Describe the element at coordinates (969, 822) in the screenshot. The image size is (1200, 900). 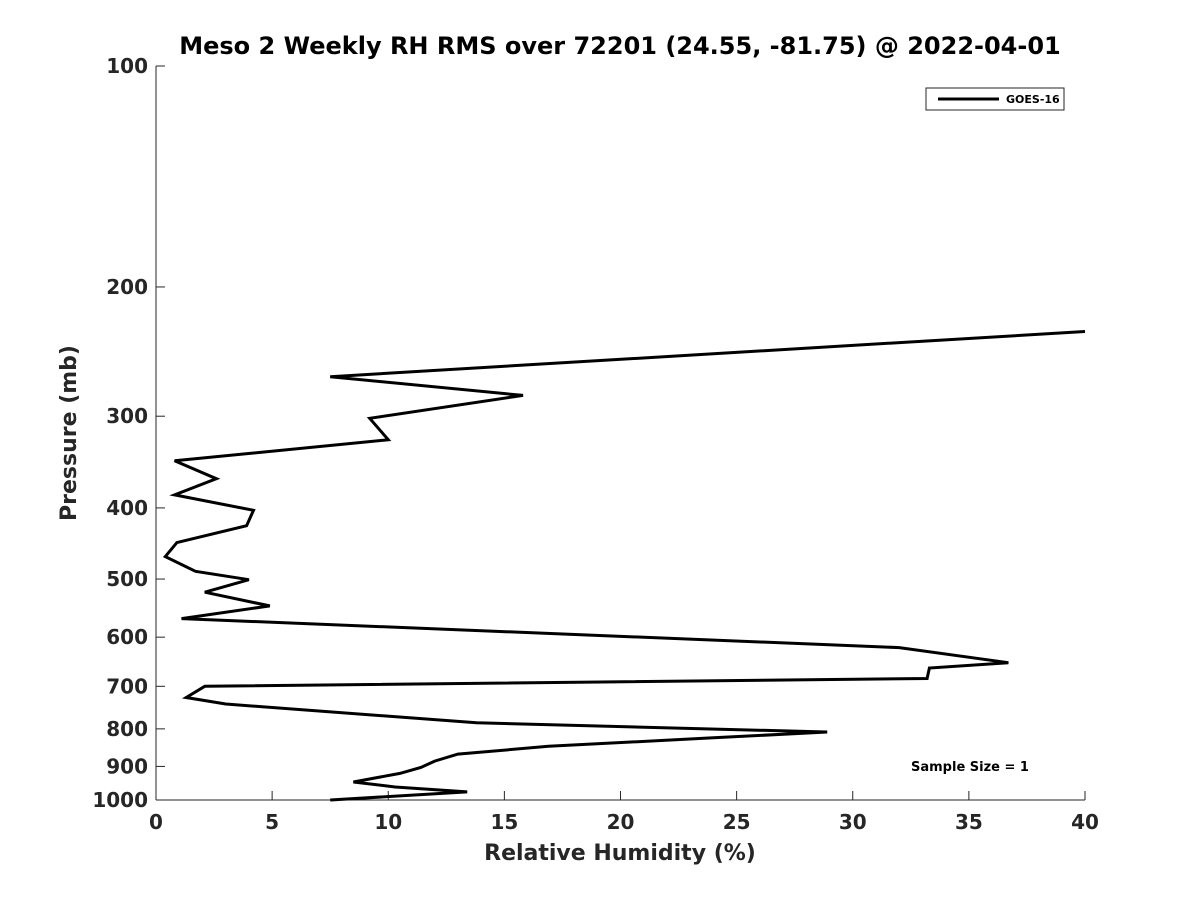
I see `x-tick-label: 35` at that location.